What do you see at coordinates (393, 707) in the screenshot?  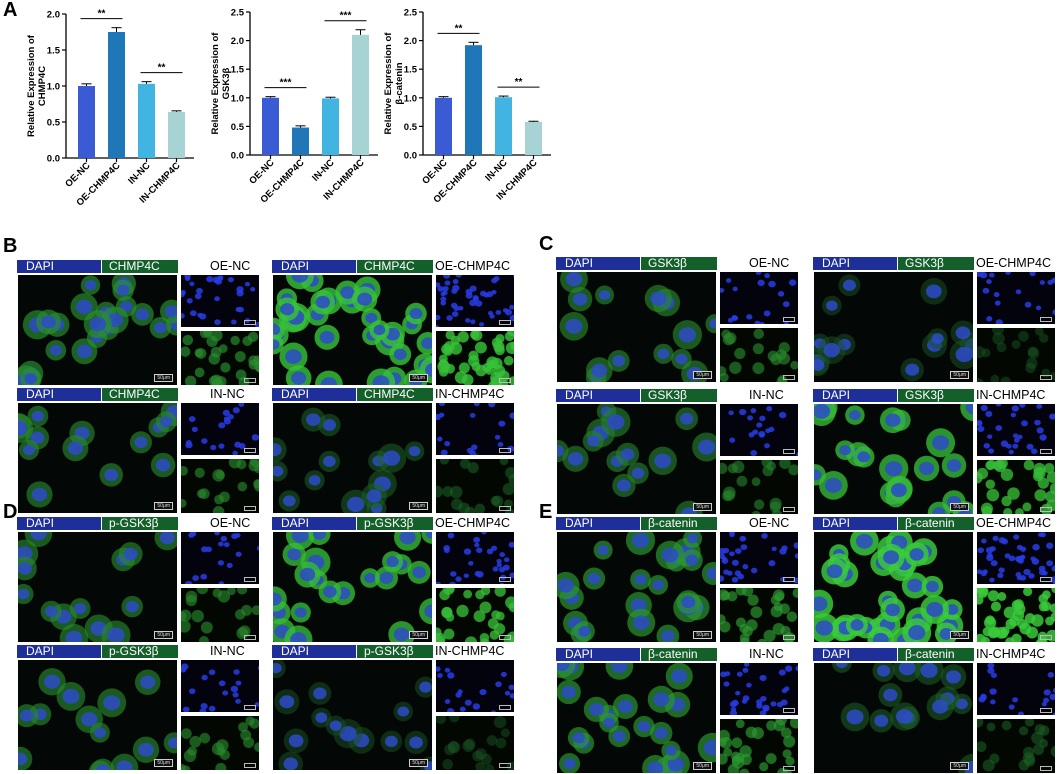 I see `if-panel: DAPI p-GSK3β IN-CHMP4C 50μm` at bounding box center [393, 707].